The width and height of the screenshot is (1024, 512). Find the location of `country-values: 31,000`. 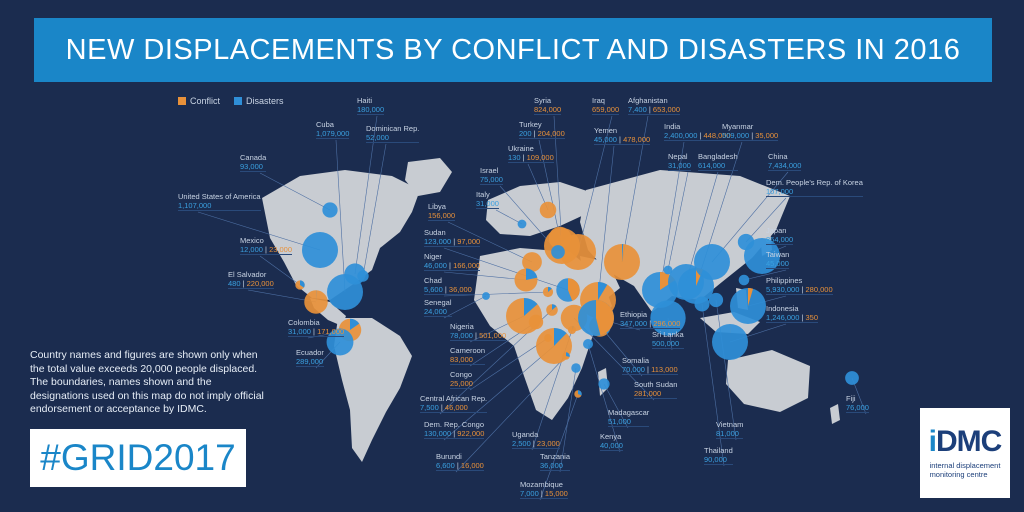

country-values: 31,000 is located at coordinates (679, 166).